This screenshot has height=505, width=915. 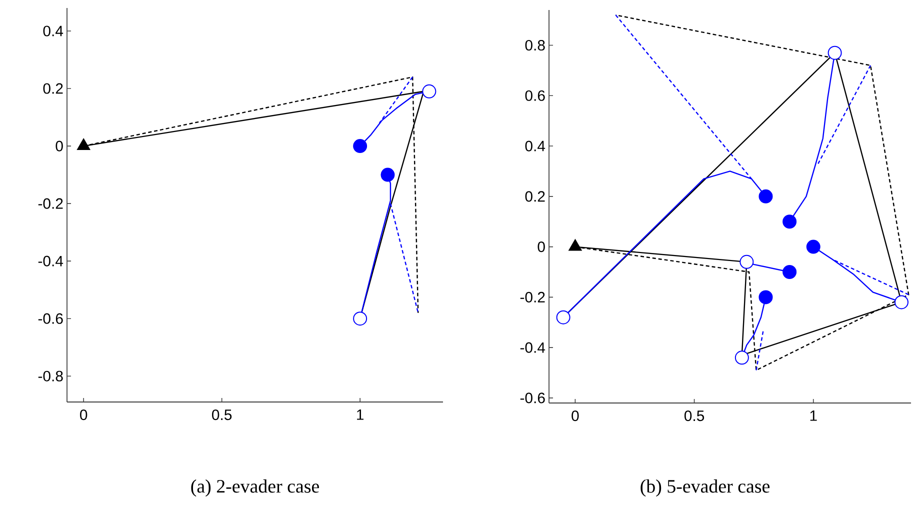 What do you see at coordinates (535, 95) in the screenshot?
I see `y-tick-label: 0.6` at bounding box center [535, 95].